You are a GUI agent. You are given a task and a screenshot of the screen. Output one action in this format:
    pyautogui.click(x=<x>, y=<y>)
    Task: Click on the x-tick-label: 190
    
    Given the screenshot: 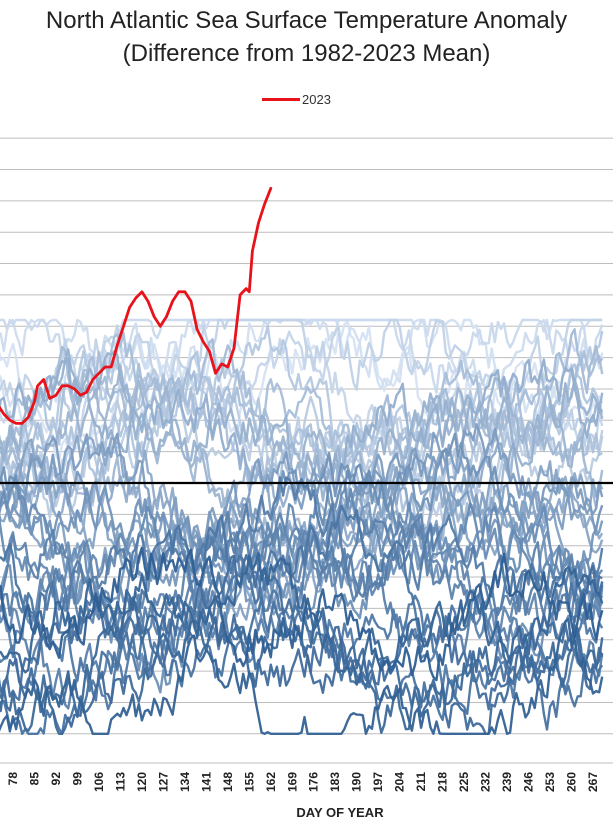 What is the action you would take?
    pyautogui.click(x=357, y=782)
    